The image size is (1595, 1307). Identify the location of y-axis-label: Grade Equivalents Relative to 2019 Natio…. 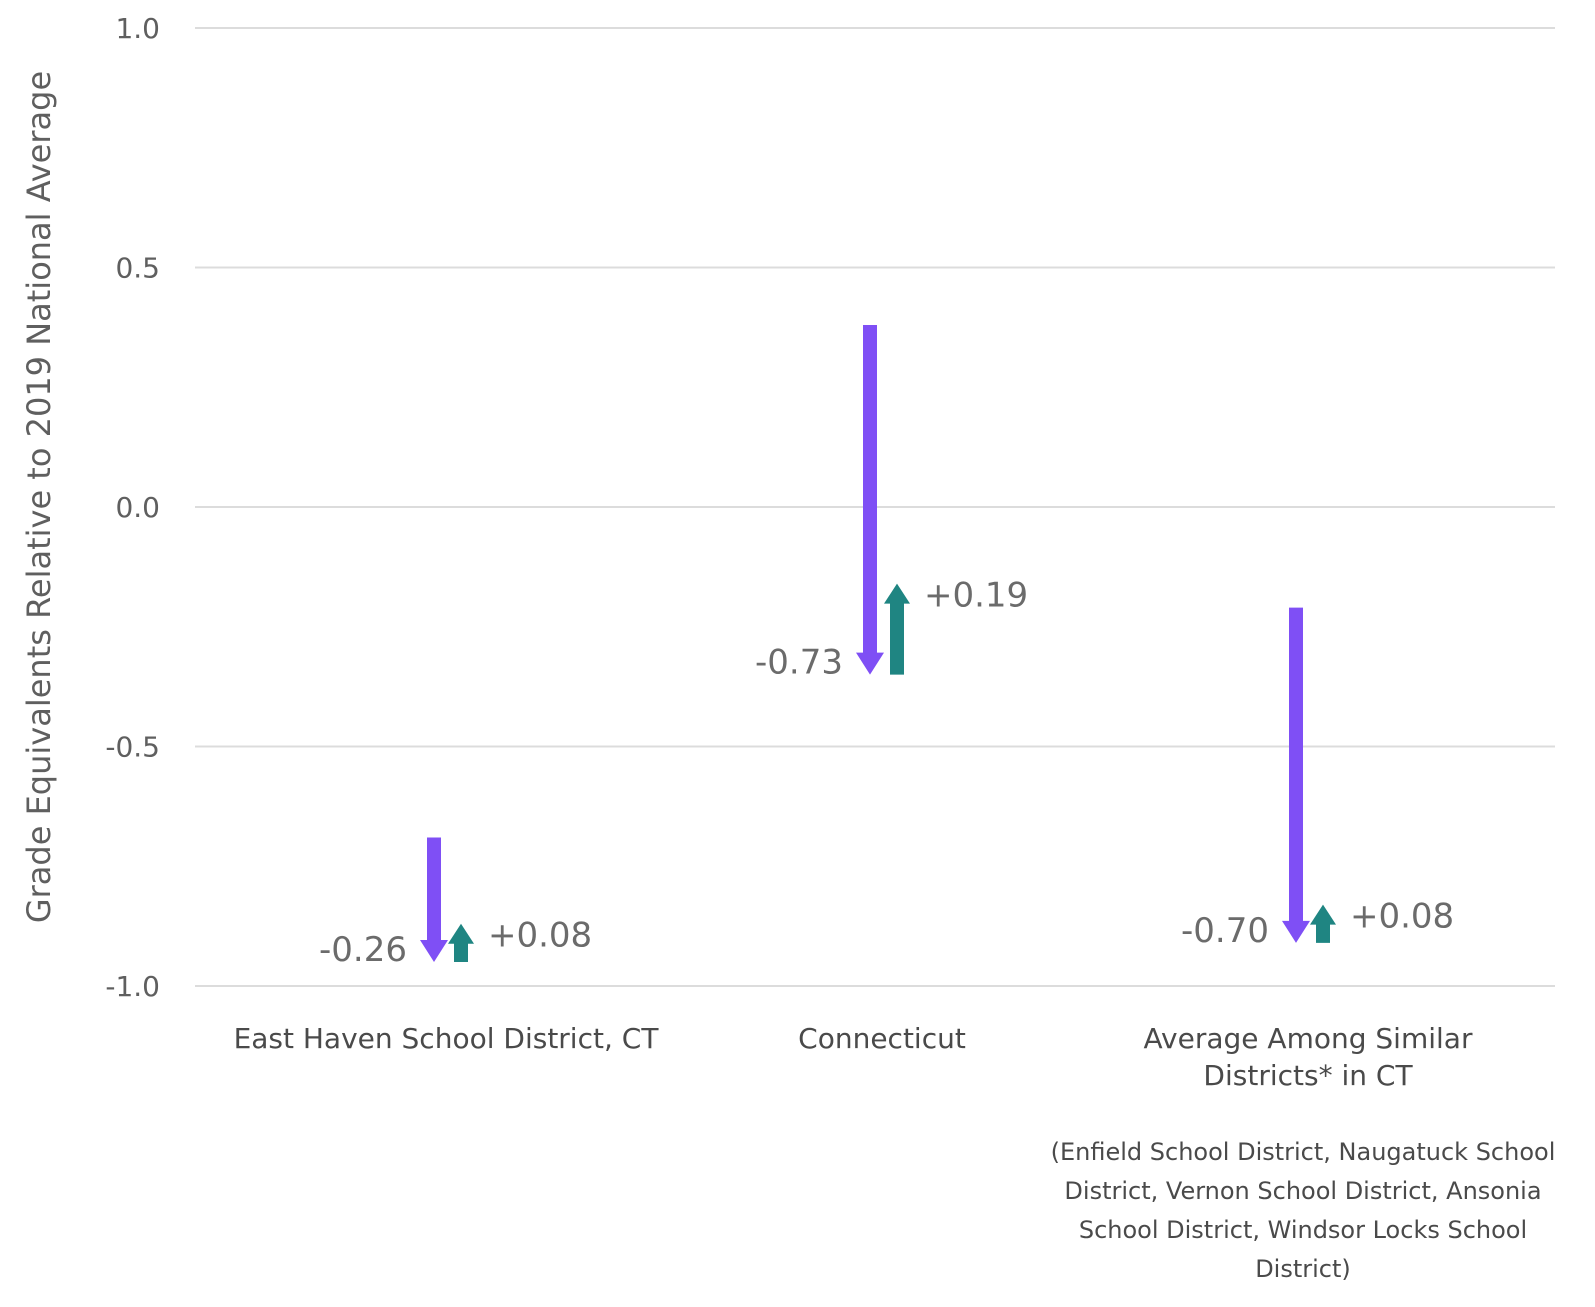
(39, 497).